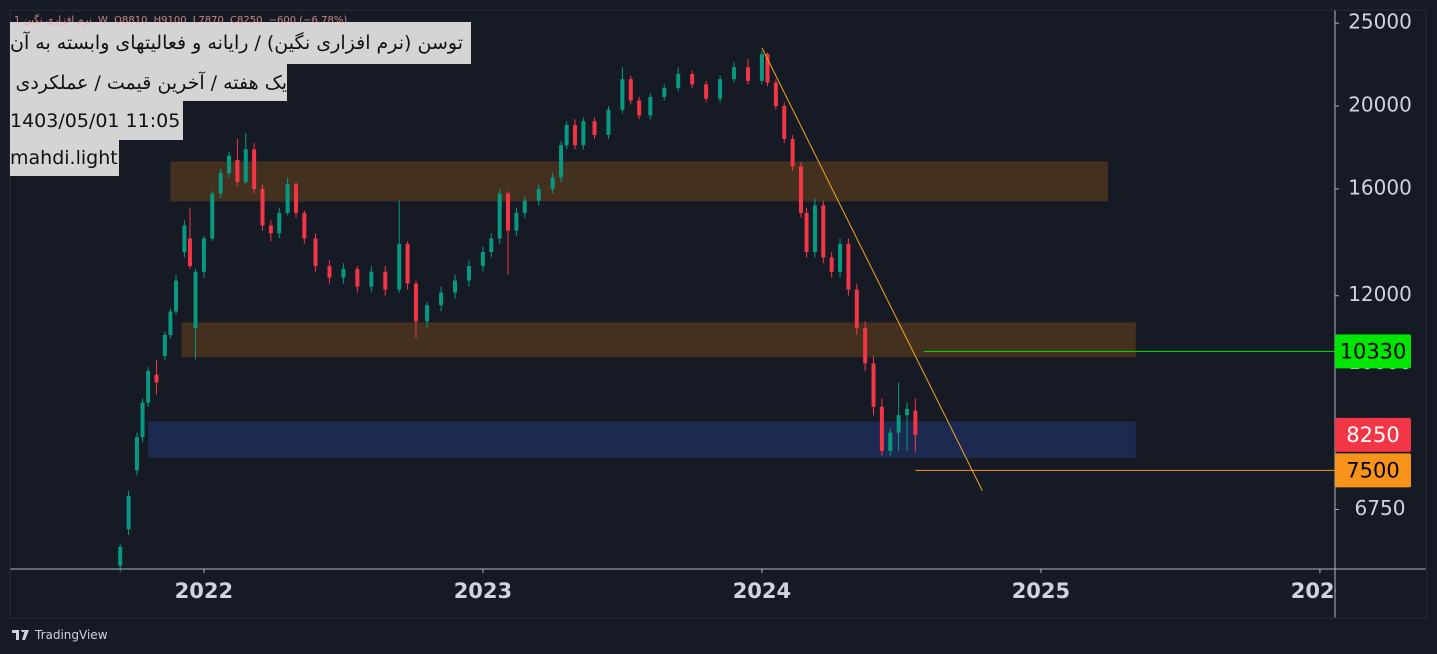 The width and height of the screenshot is (1437, 654). I want to click on y-tick-label: 25000, so click(1380, 22).